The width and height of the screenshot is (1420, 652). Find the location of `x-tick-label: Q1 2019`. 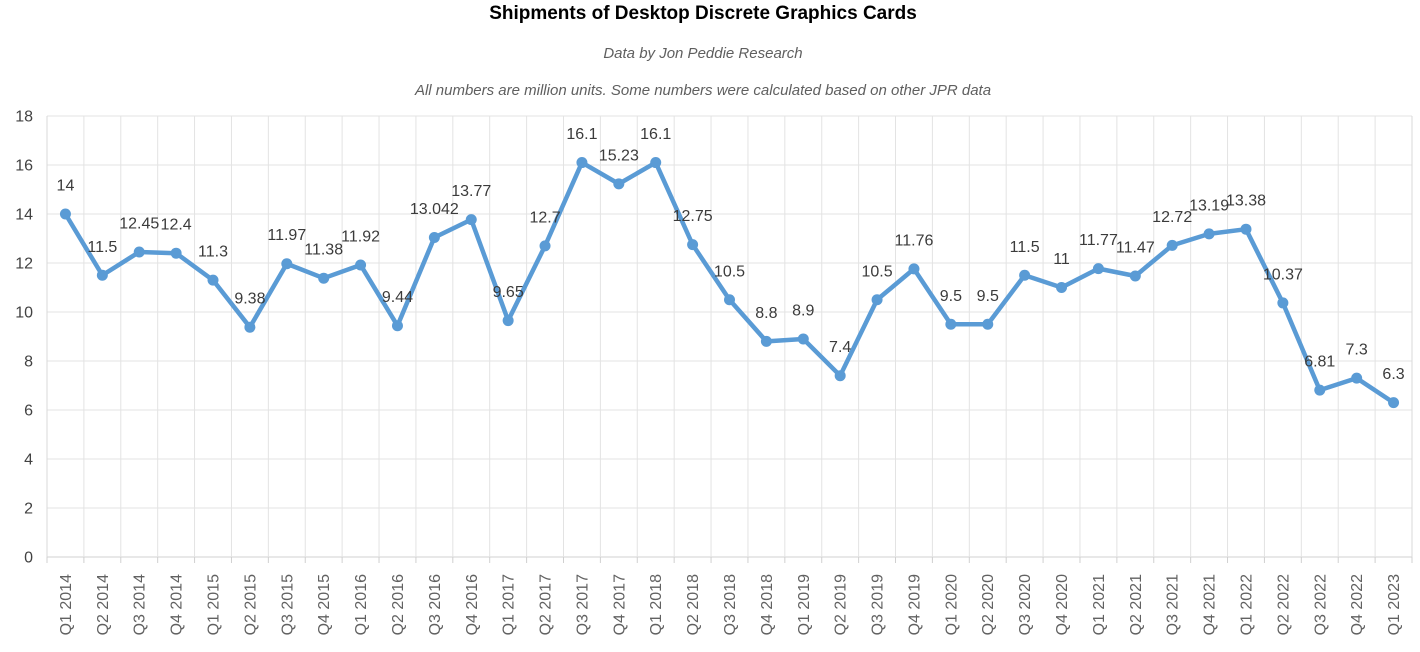

x-tick-label: Q1 2019 is located at coordinates (804, 604).